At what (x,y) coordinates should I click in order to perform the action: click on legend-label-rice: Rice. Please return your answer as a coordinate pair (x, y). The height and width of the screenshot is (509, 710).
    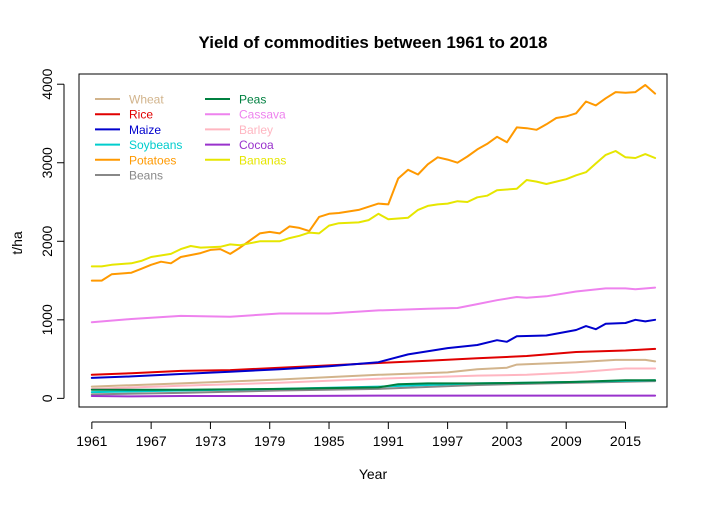
    Looking at the image, I should click on (141, 115).